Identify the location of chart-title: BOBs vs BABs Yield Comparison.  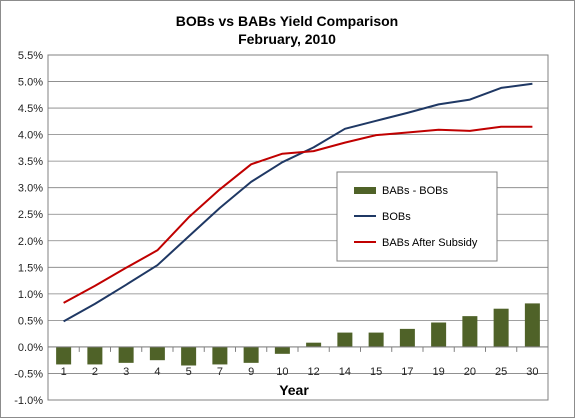
(287, 21).